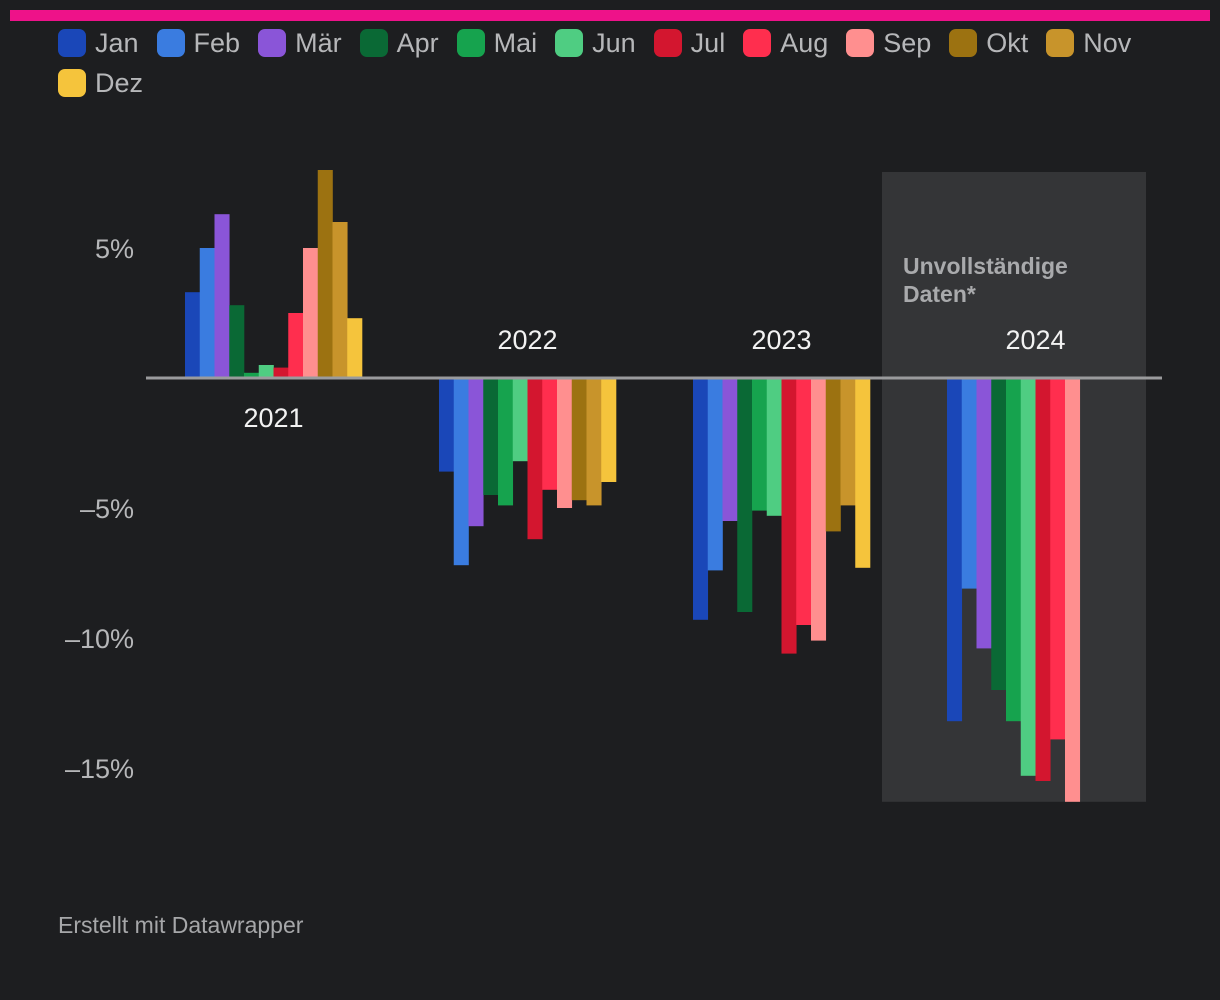  Describe the element at coordinates (417, 42) in the screenshot. I see `legend-label: Apr` at that location.